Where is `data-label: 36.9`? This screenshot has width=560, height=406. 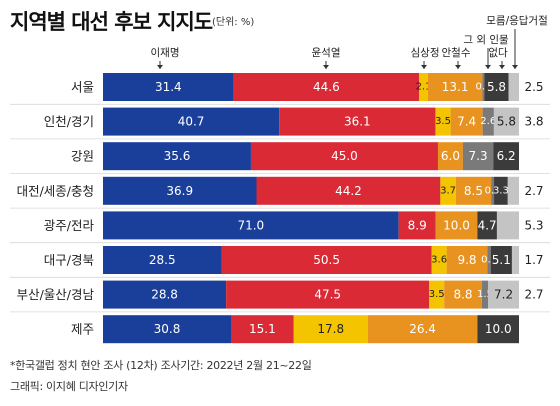
data-label: 36.9 is located at coordinates (179, 191).